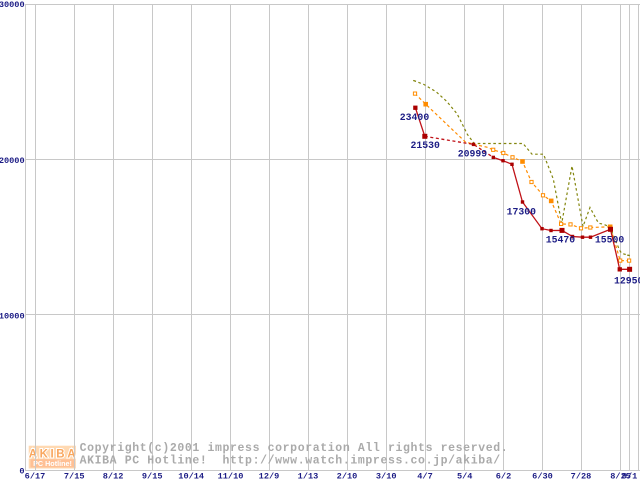 The height and width of the screenshot is (480, 640). What do you see at coordinates (464, 475) in the screenshot?
I see `svg-text: 5/4` at bounding box center [464, 475].